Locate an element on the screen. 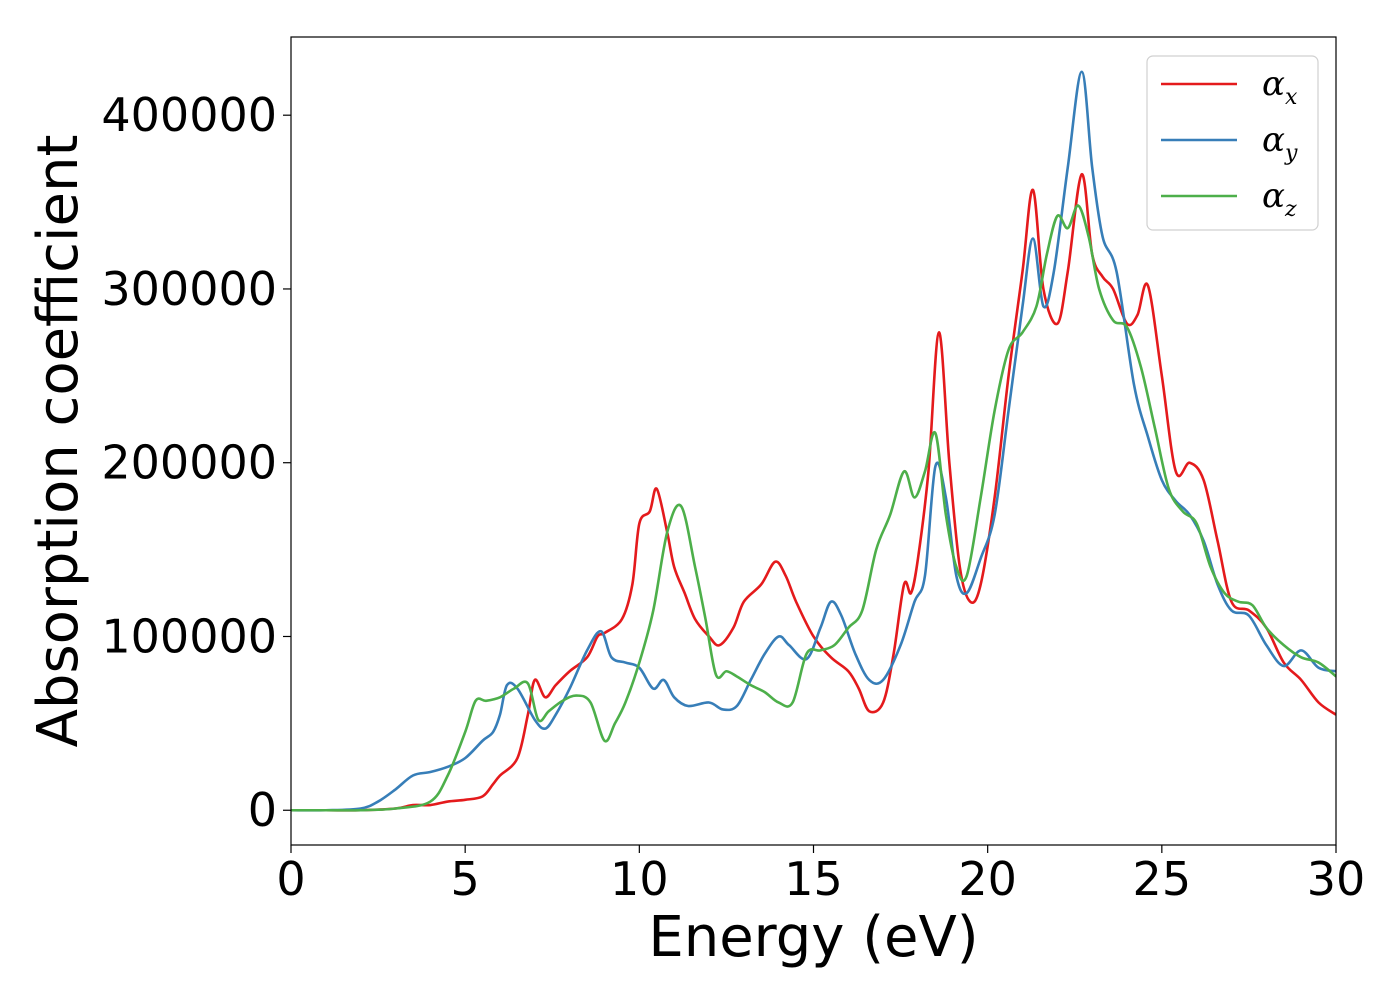  x-tick-label: 20 is located at coordinates (987, 879).